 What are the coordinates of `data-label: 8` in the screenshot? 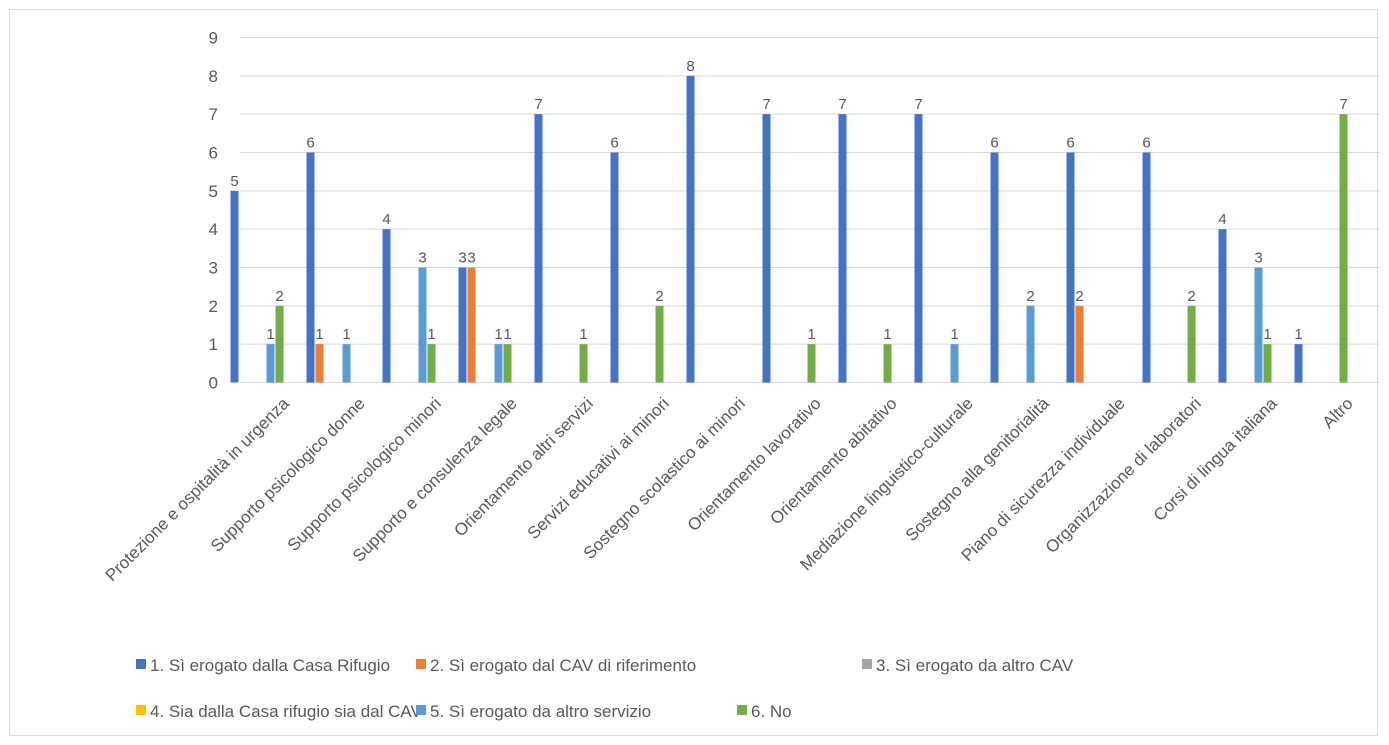 It's located at (690, 66).